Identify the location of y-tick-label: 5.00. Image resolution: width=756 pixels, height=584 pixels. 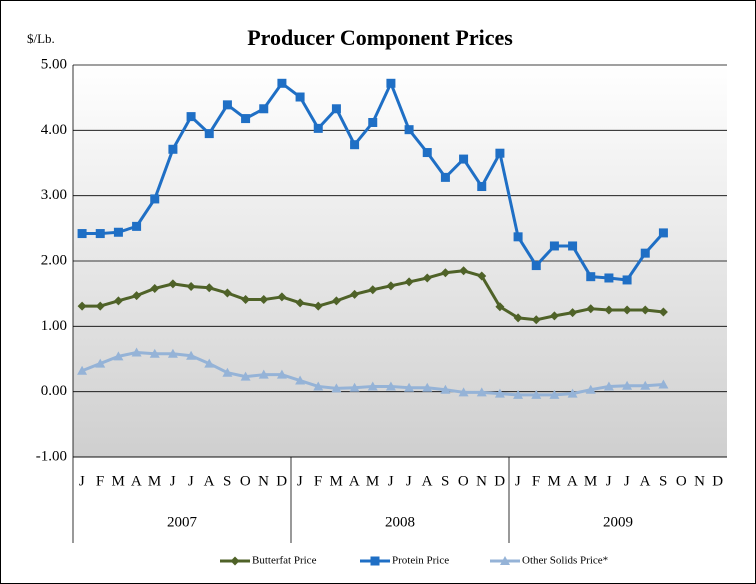
(54, 64).